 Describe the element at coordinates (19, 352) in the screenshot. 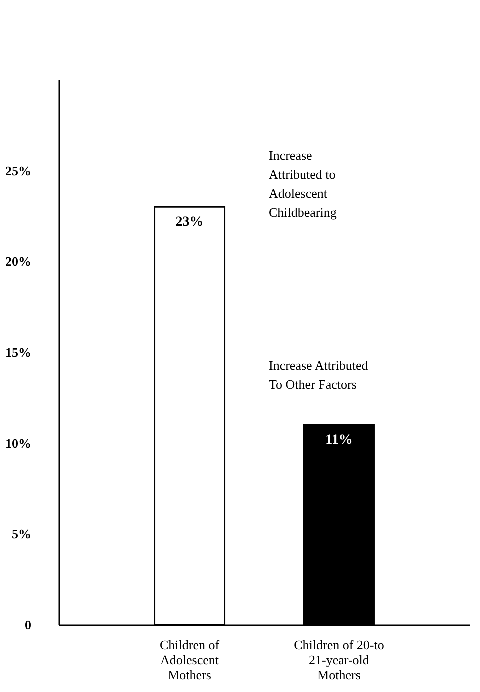

I see `y-tick-label: 15%` at that location.